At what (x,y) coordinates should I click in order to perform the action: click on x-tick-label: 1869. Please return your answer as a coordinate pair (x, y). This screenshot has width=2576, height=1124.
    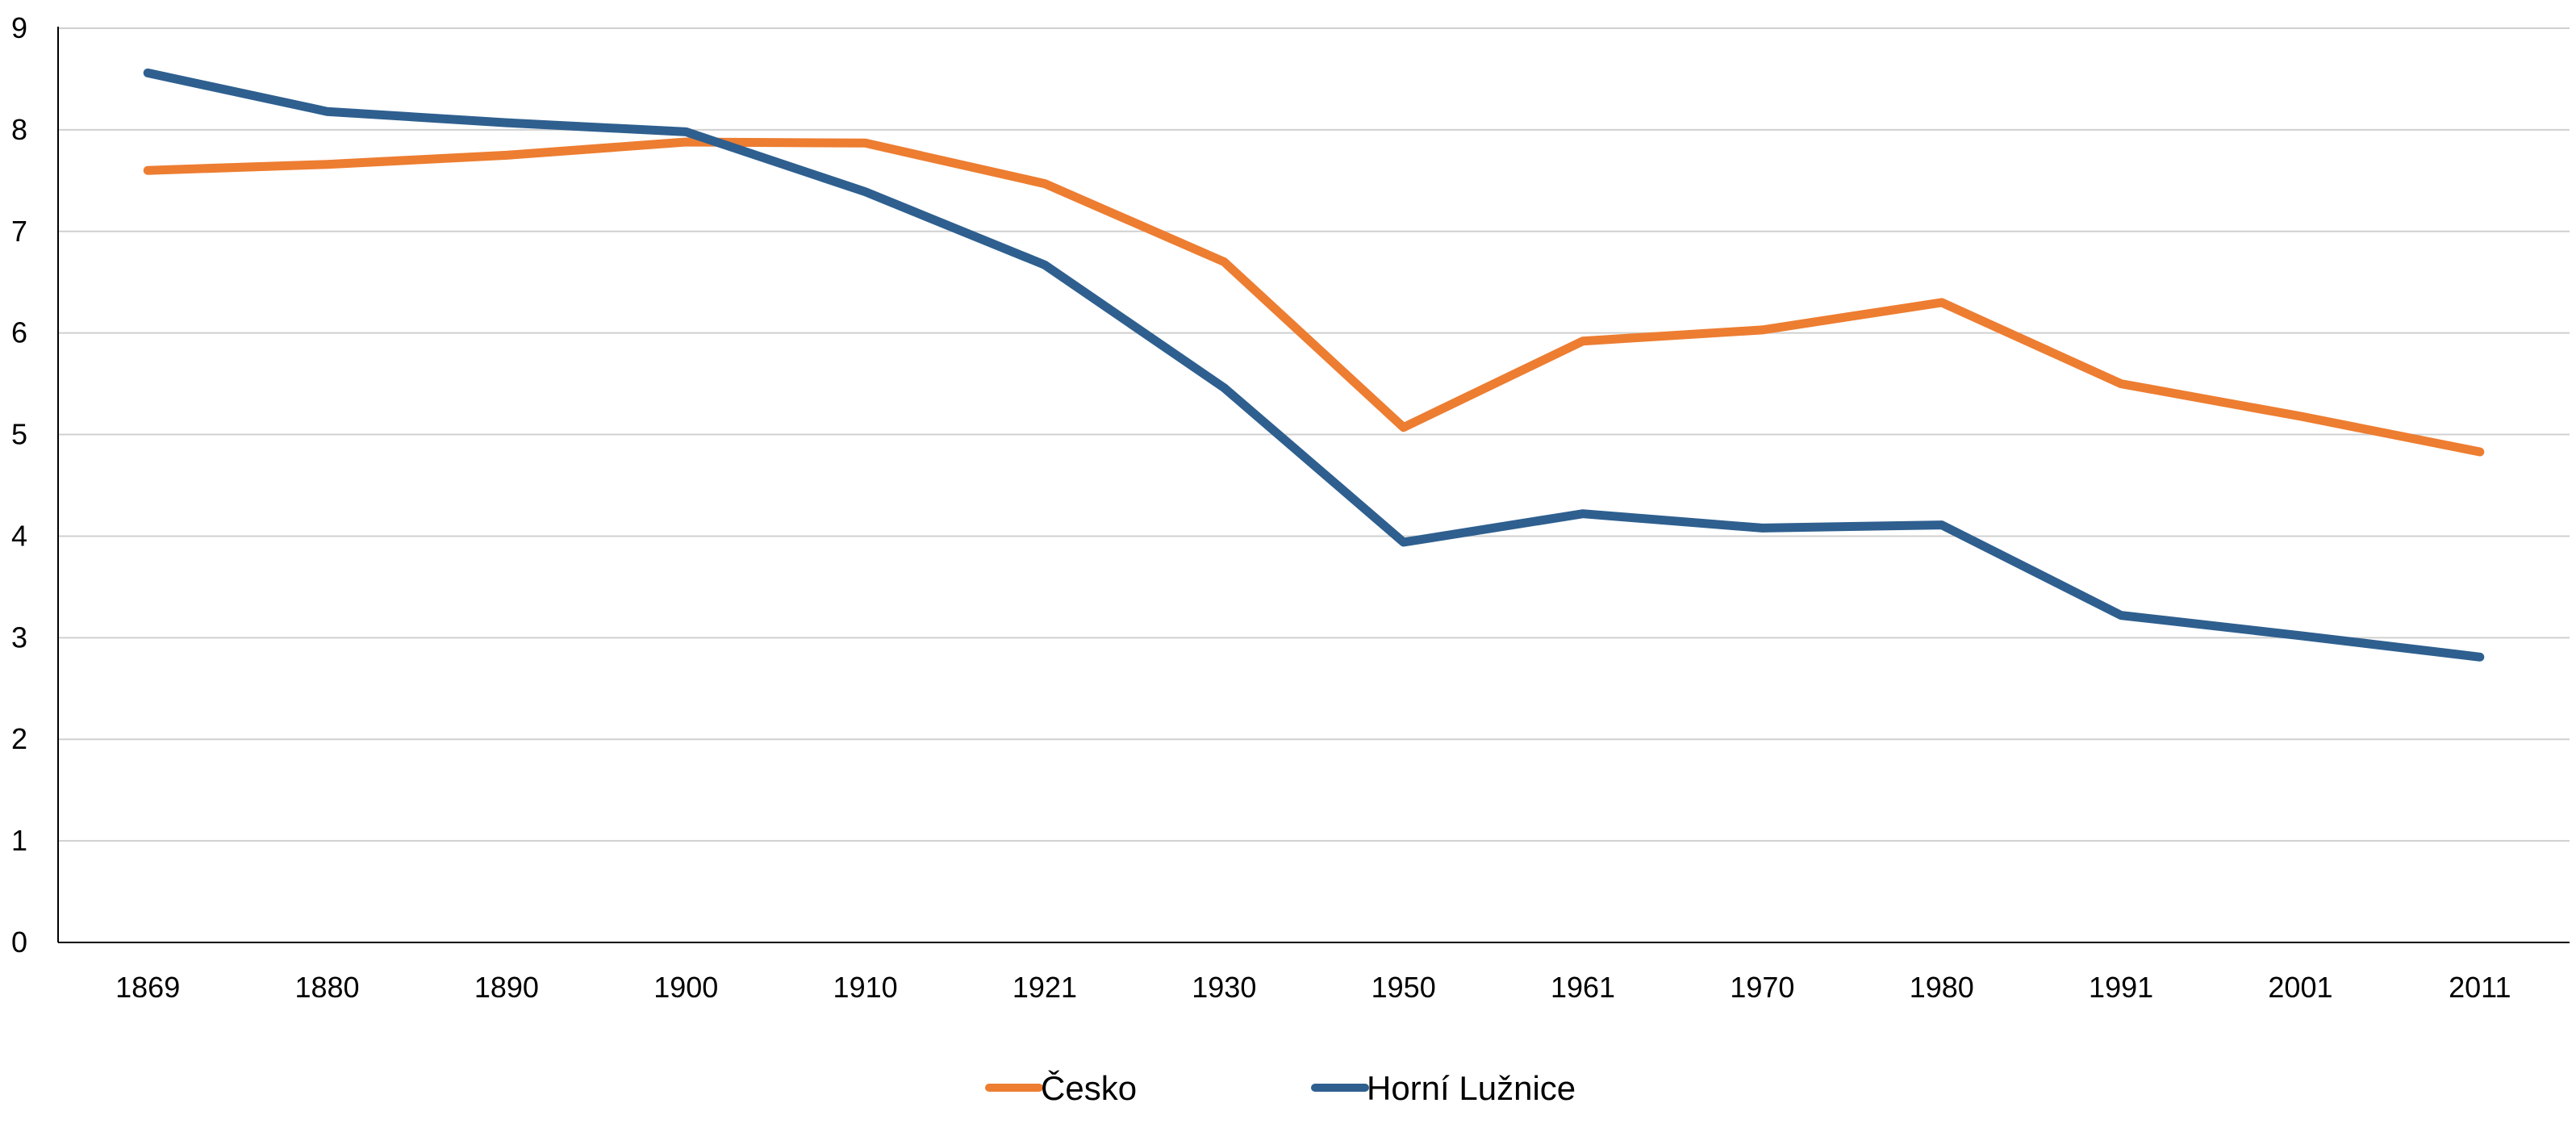
    Looking at the image, I should click on (147, 987).